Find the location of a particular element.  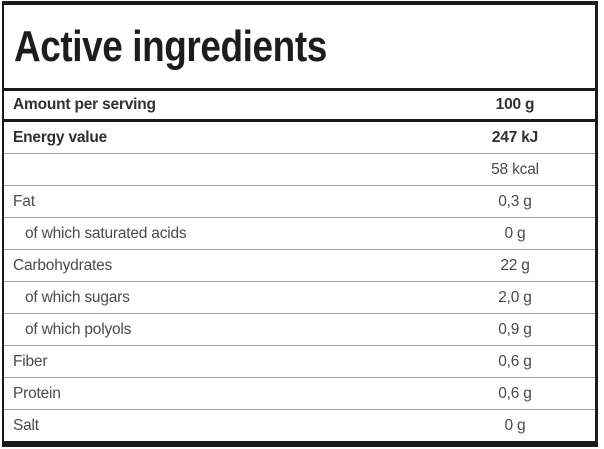

nutrition-row: Protein 0,6 g is located at coordinates (299, 394).